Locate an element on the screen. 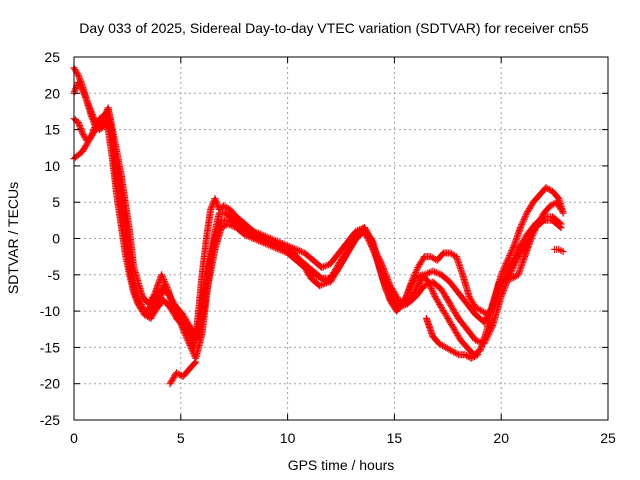  y-axis-label: SDTVAR / TECUs is located at coordinates (13, 238).